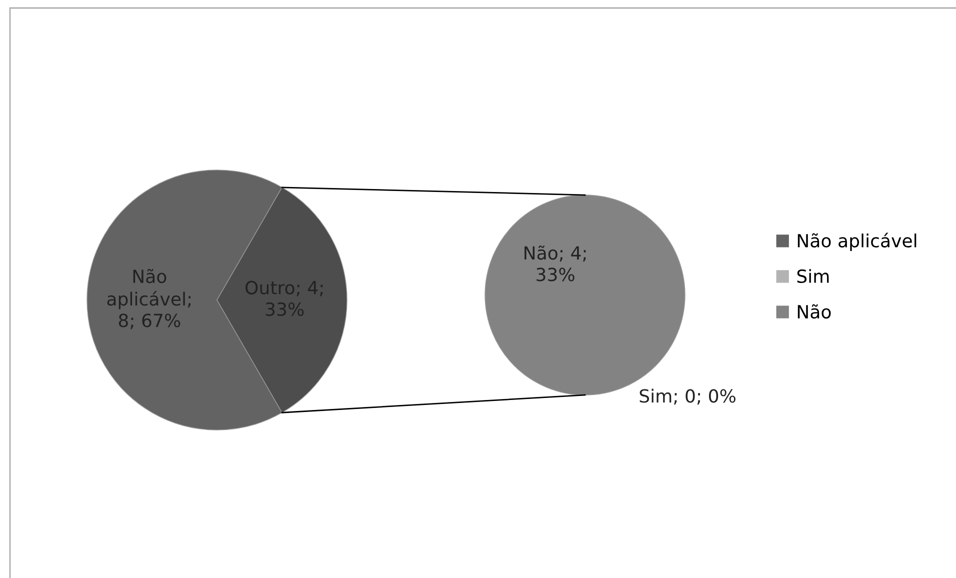 The height and width of the screenshot is (578, 956). What do you see at coordinates (814, 311) in the screenshot?
I see `legend-label: Não` at bounding box center [814, 311].